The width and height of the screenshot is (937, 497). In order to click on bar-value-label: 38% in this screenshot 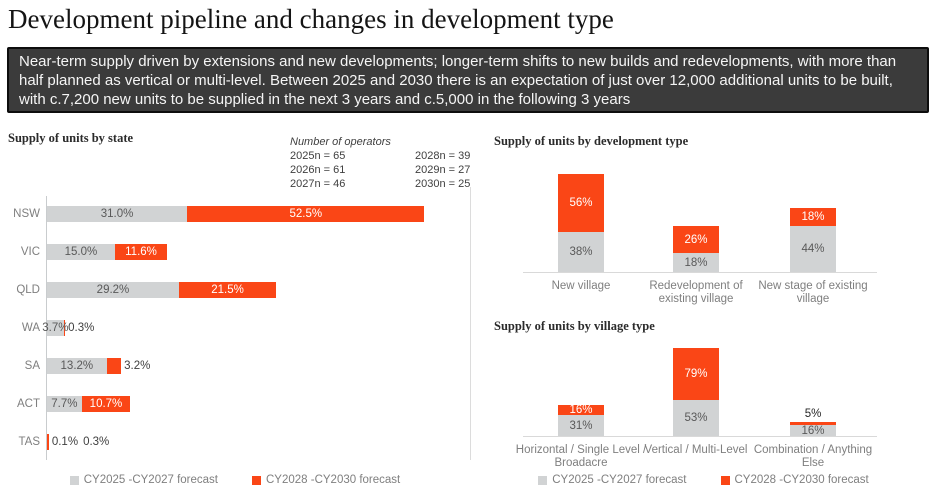, I will do `click(581, 252)`.